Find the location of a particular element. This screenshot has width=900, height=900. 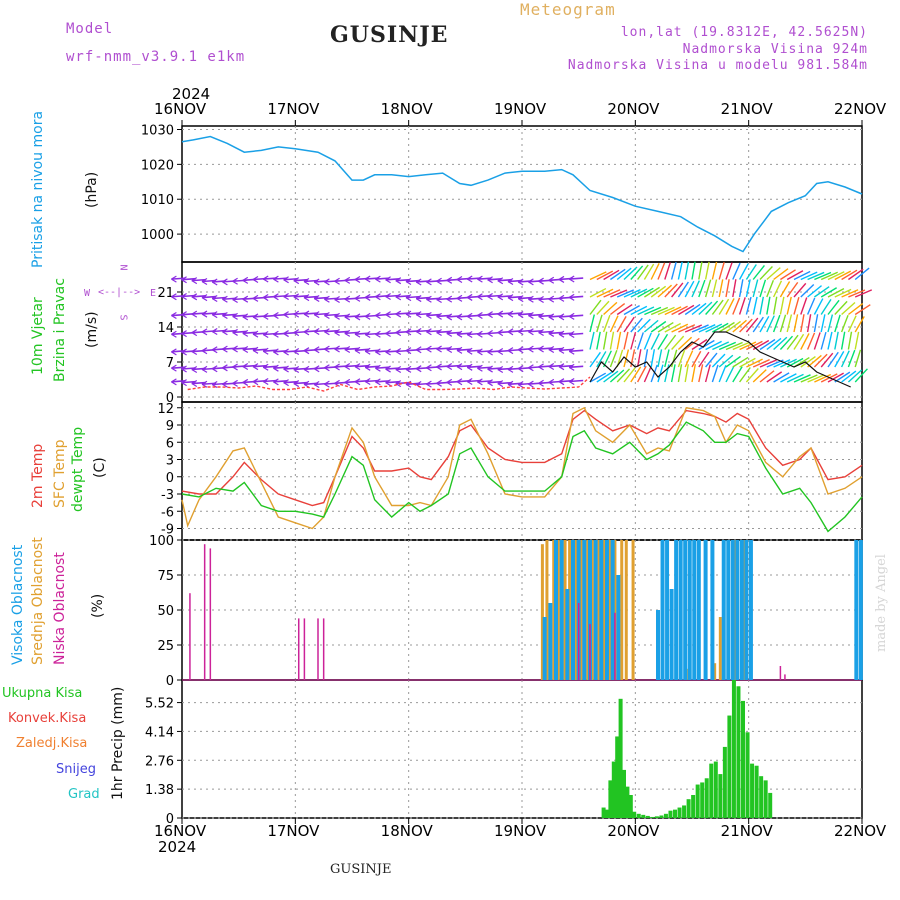

y-tick-label: -6 is located at coordinates (167, 512).